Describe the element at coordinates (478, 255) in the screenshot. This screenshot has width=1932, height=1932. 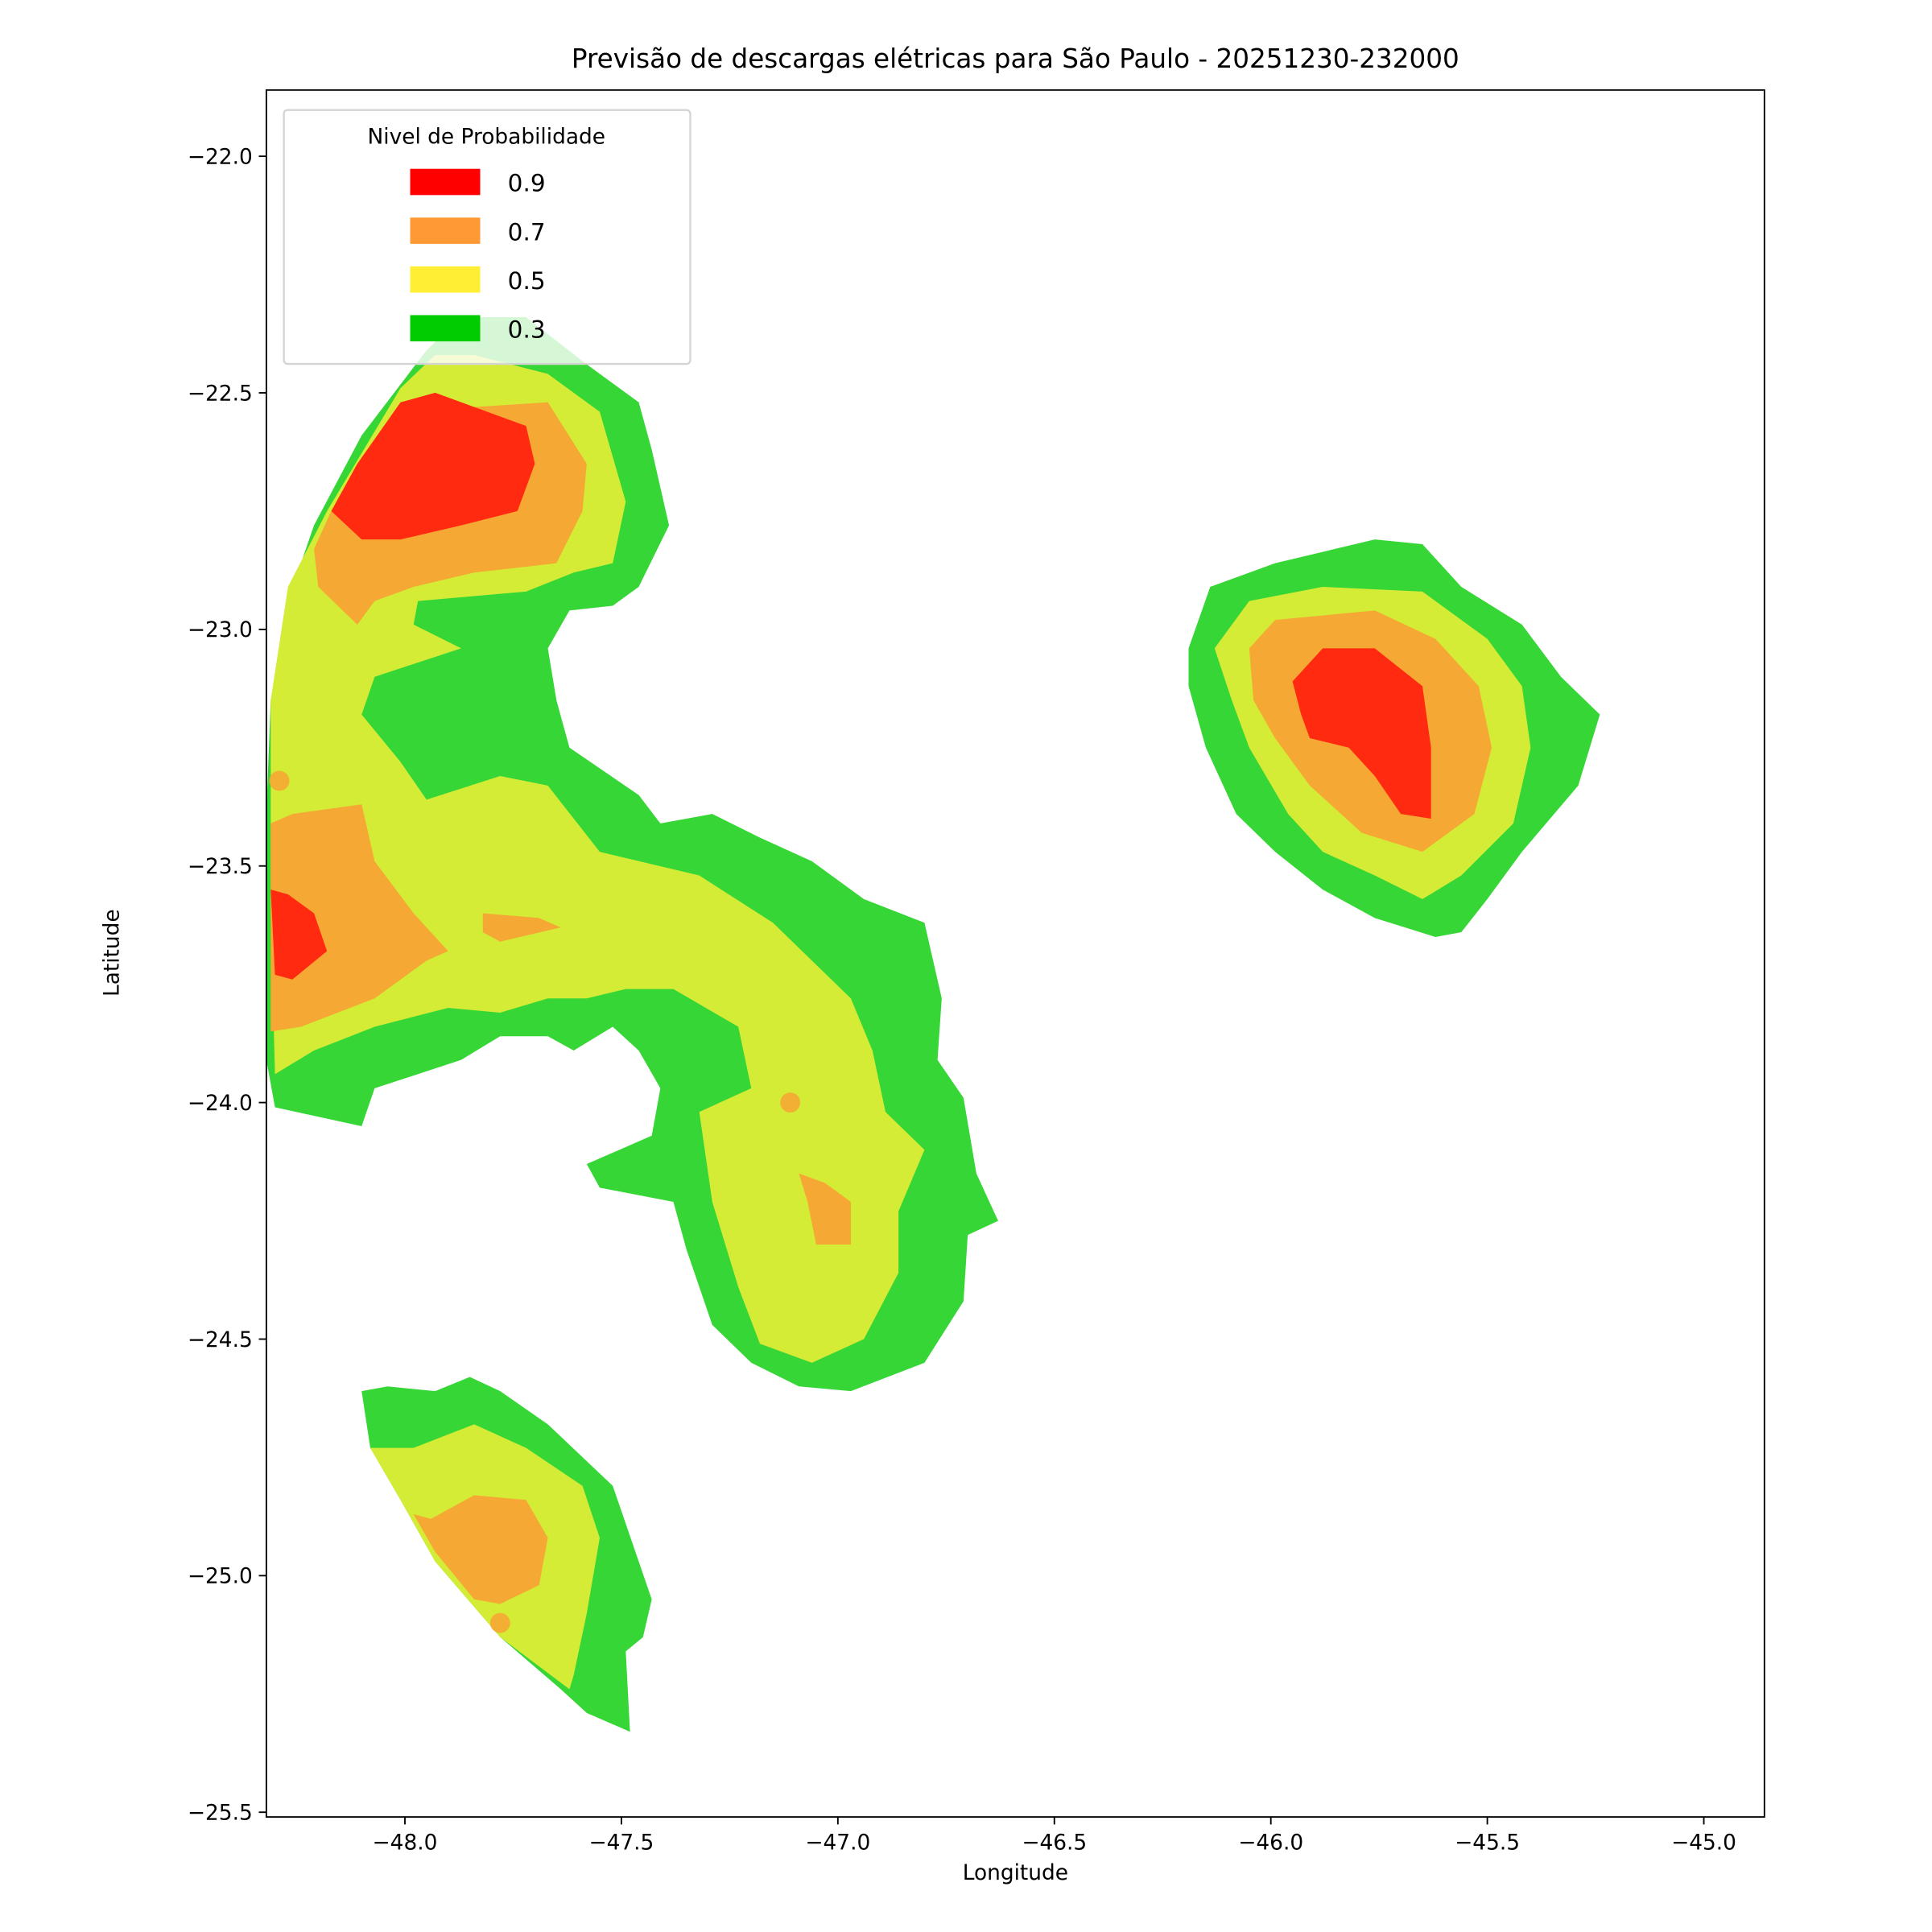
I see `legend-entries: 0.9 0.7 0.5 0.3` at that location.